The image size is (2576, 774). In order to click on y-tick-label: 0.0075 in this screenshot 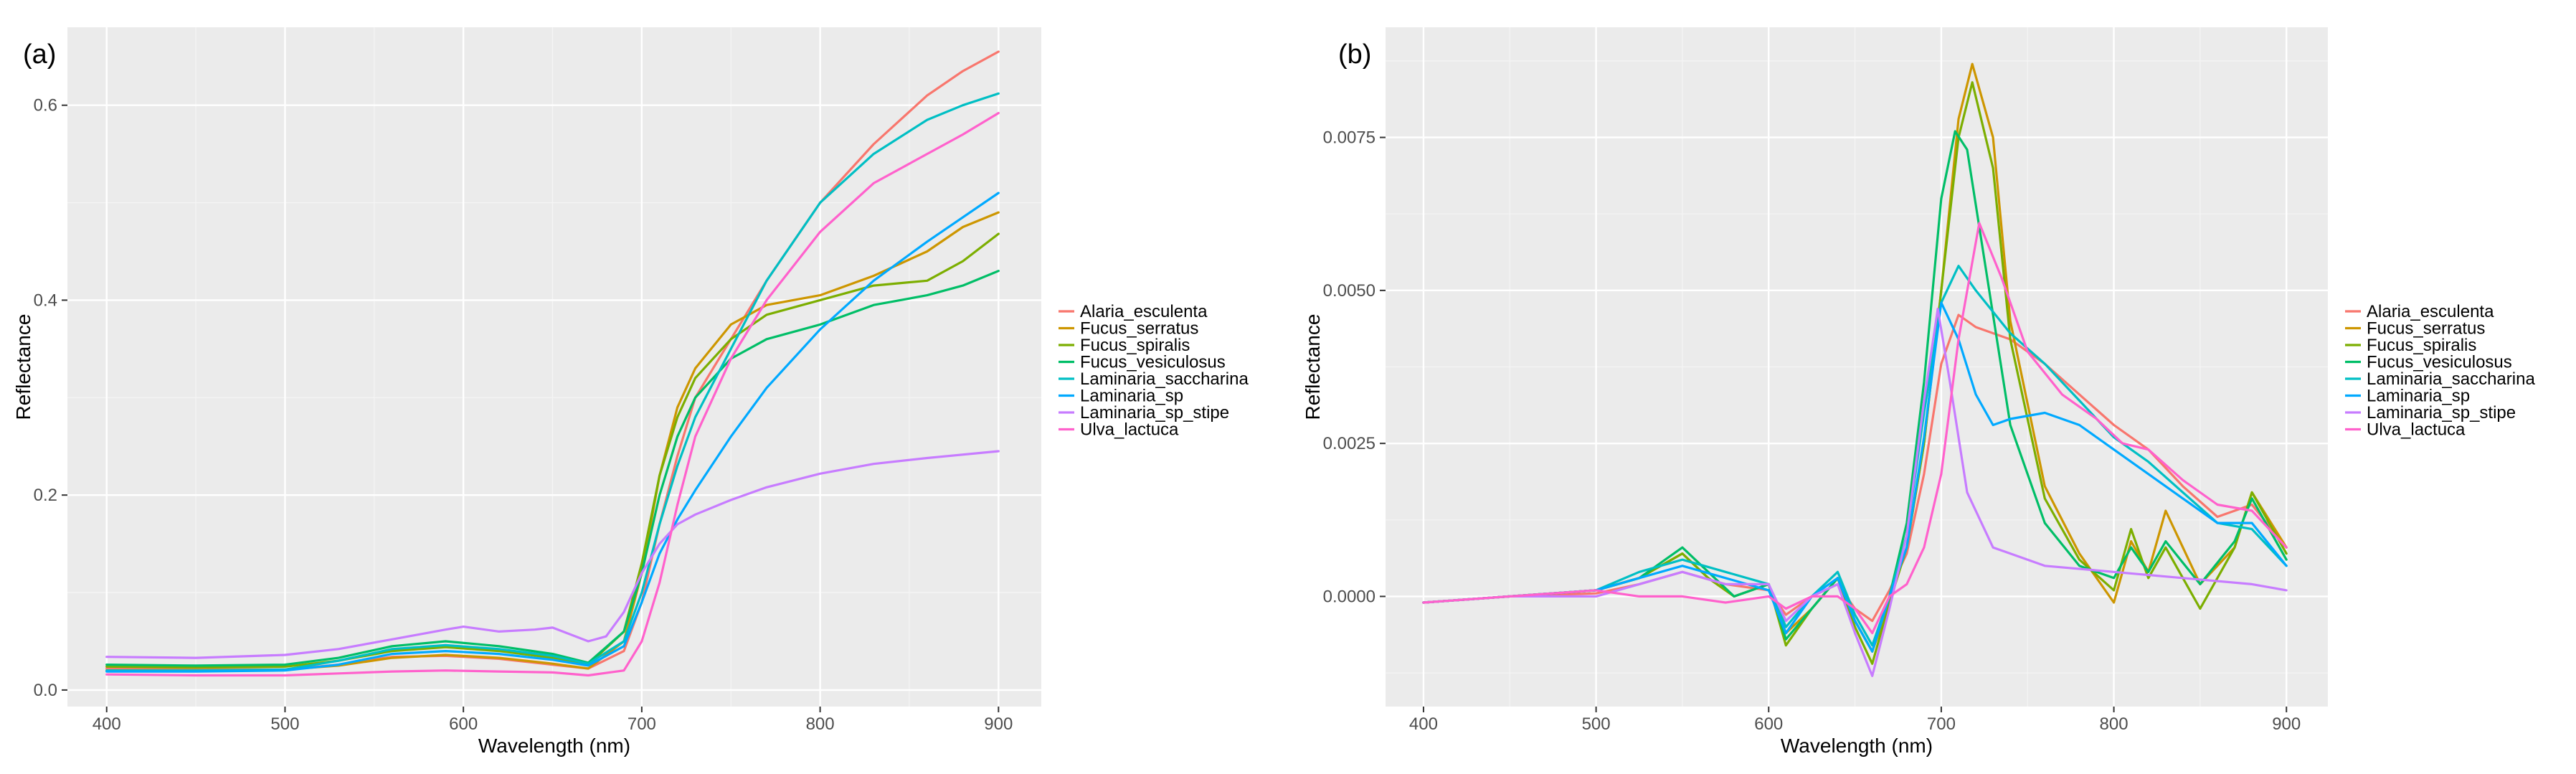, I will do `click(1349, 138)`.